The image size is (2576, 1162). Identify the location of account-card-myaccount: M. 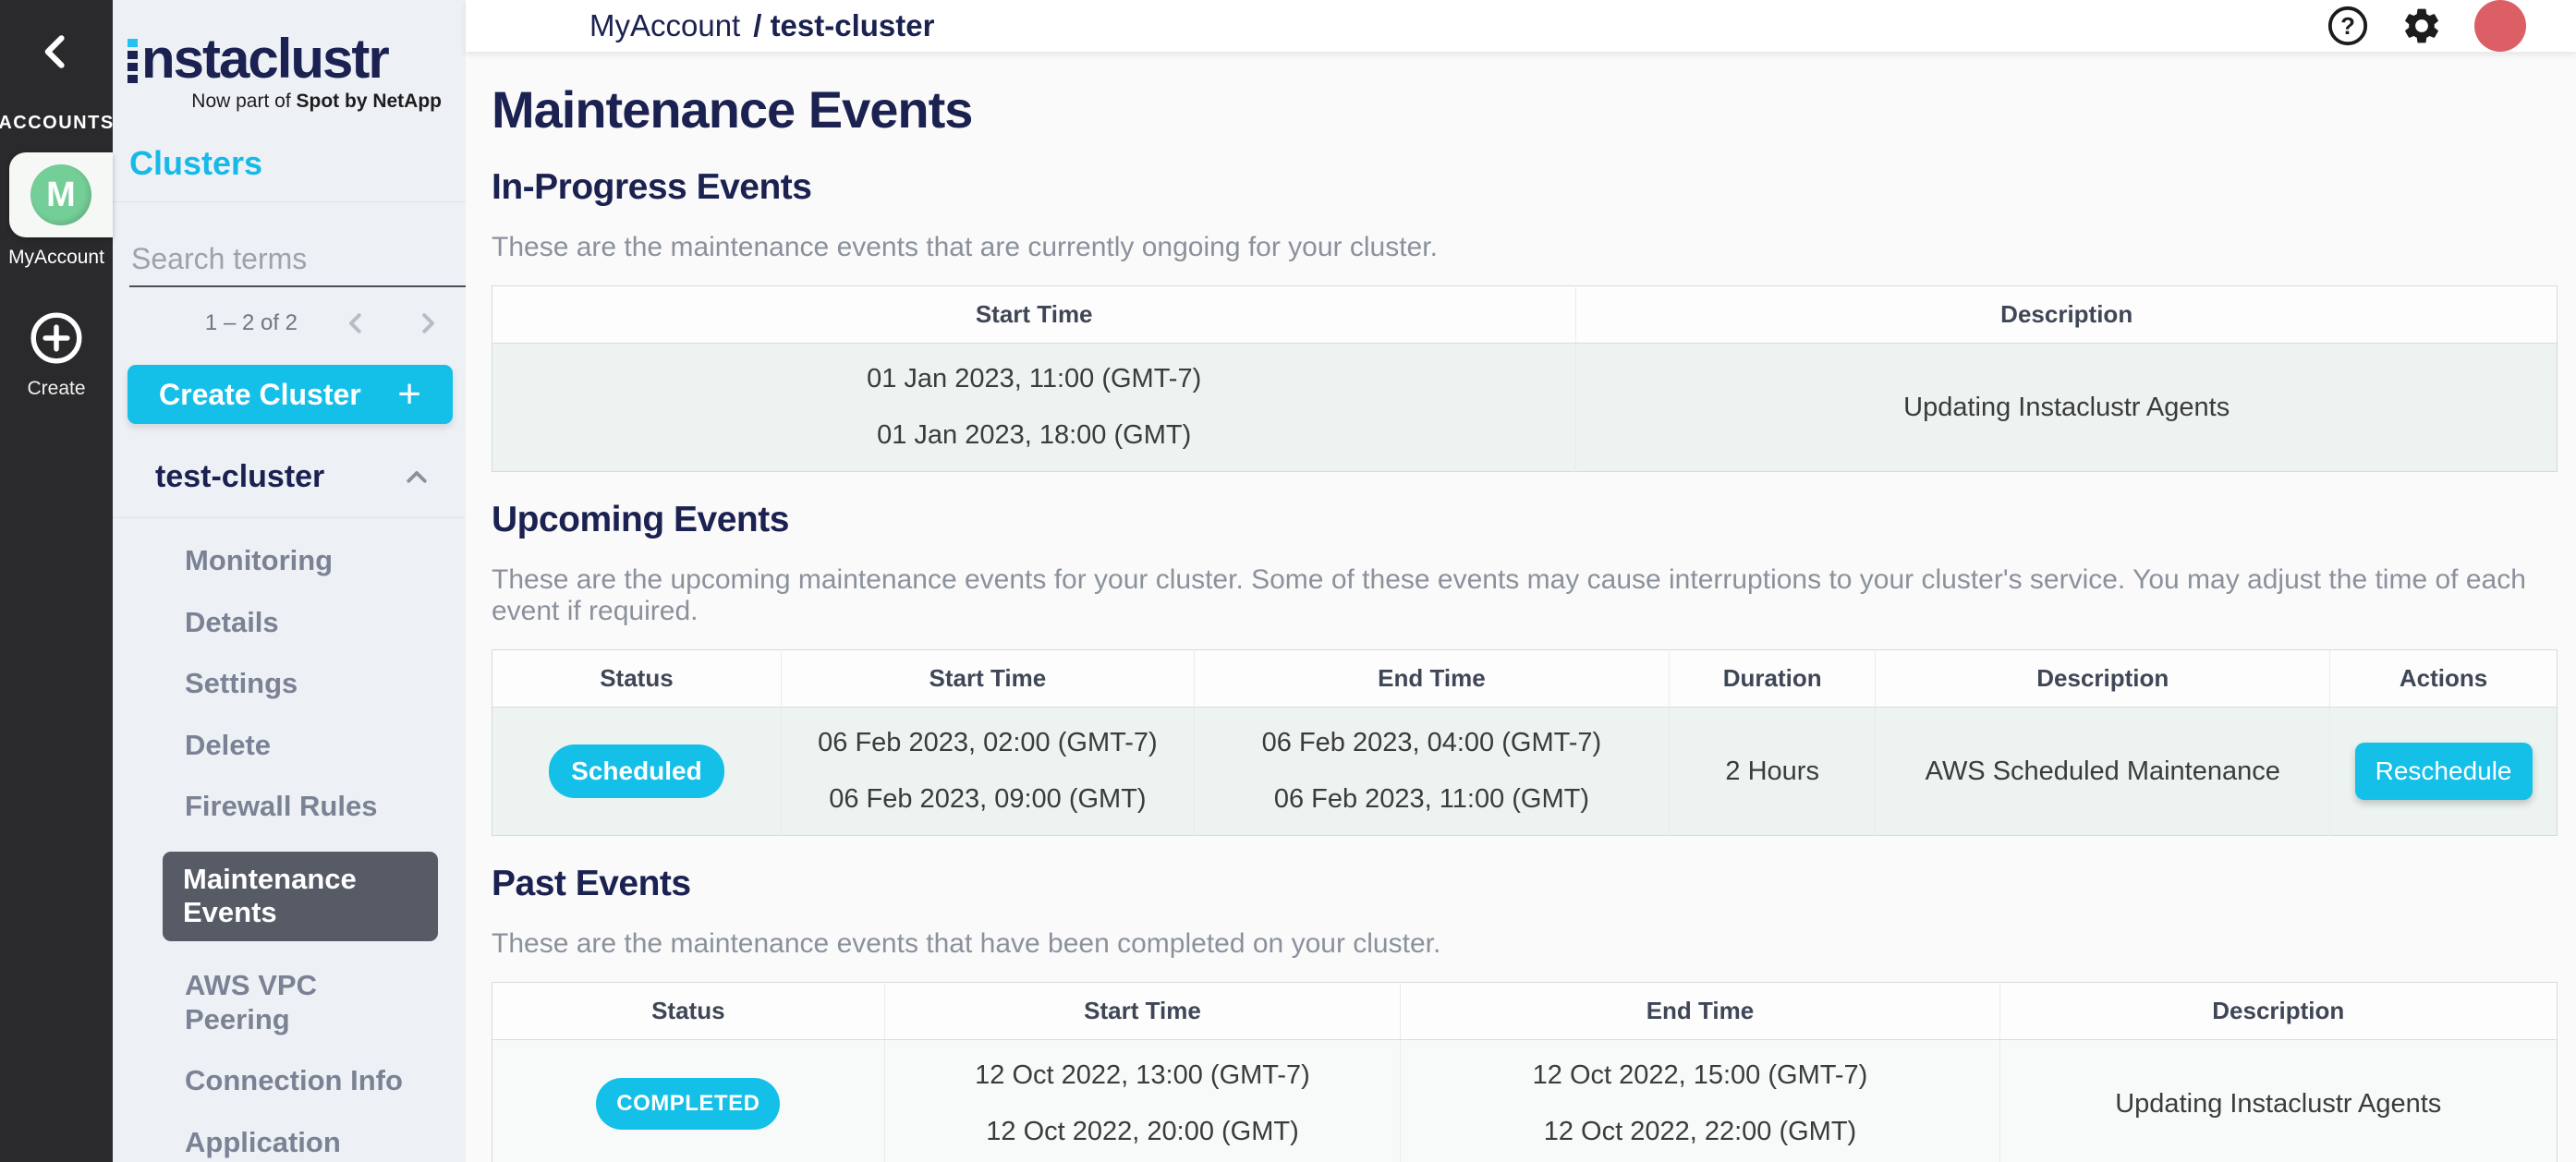
(61, 194).